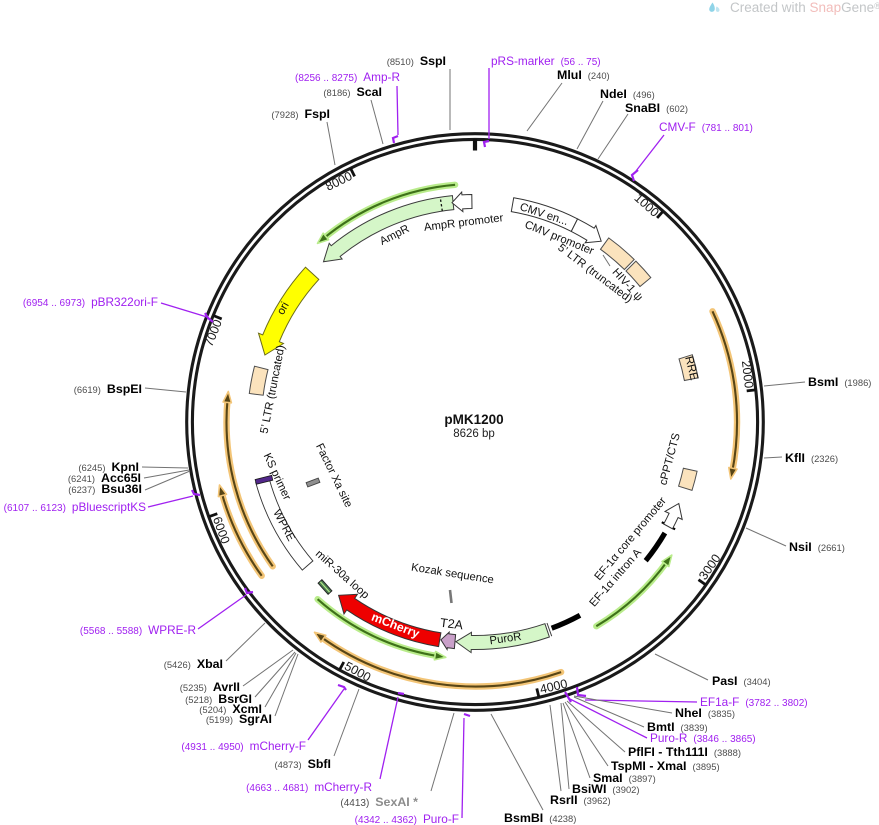  I want to click on svg-text: T2A, so click(451, 624).